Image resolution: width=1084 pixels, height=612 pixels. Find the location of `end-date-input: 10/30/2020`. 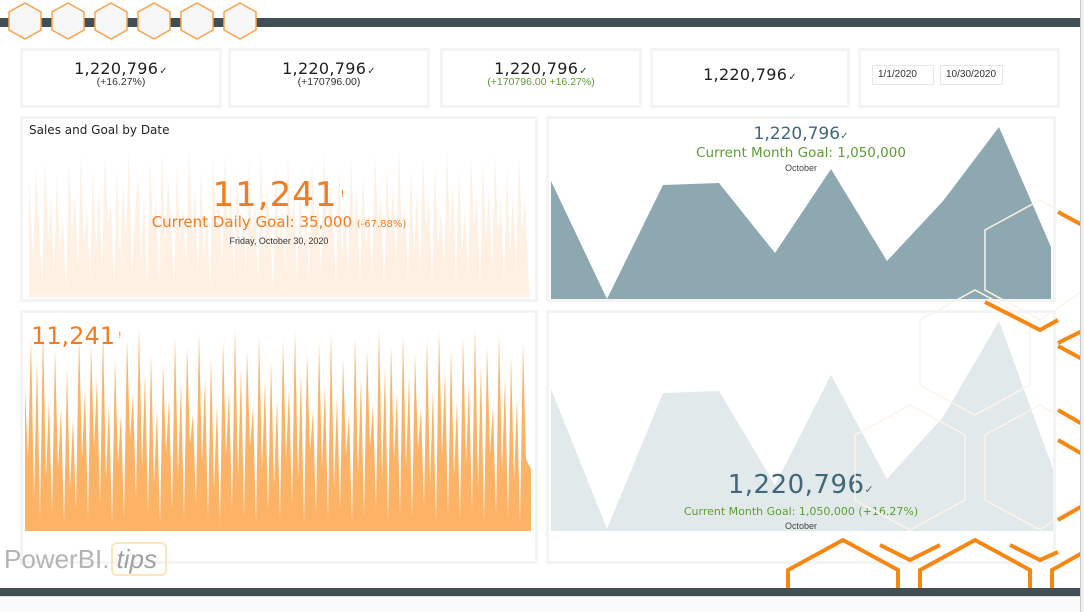

end-date-input: 10/30/2020 is located at coordinates (971, 75).